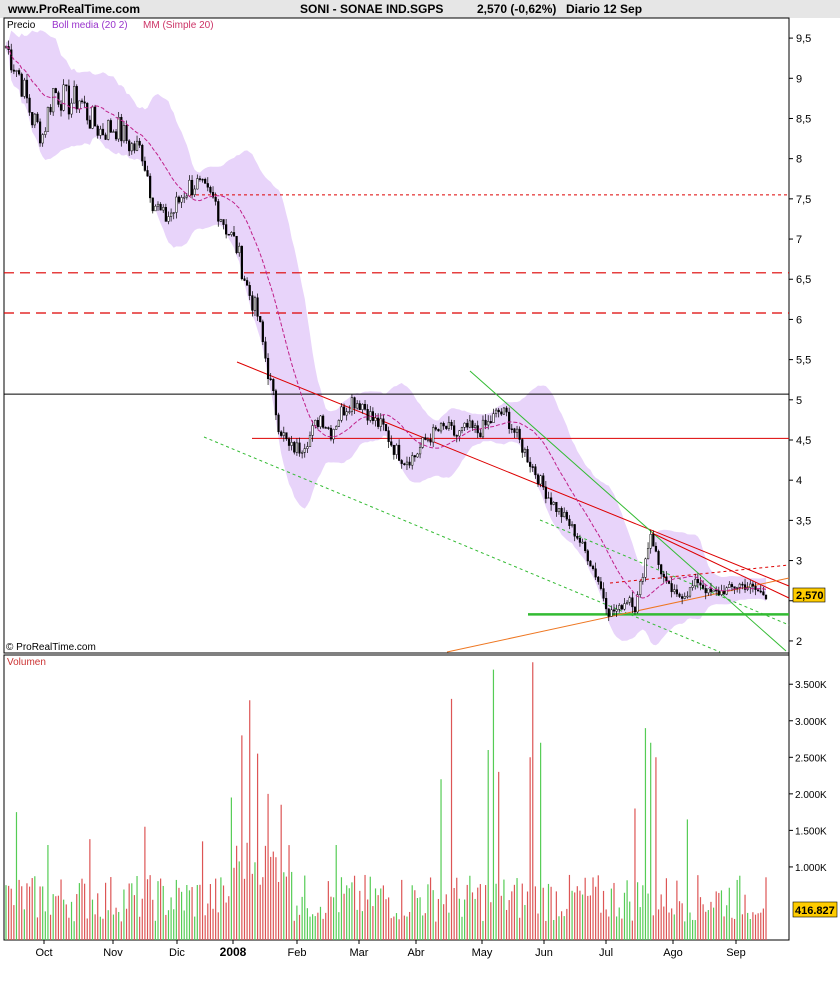 The image size is (840, 1000). I want to click on price-tick-label: 5, so click(799, 401).